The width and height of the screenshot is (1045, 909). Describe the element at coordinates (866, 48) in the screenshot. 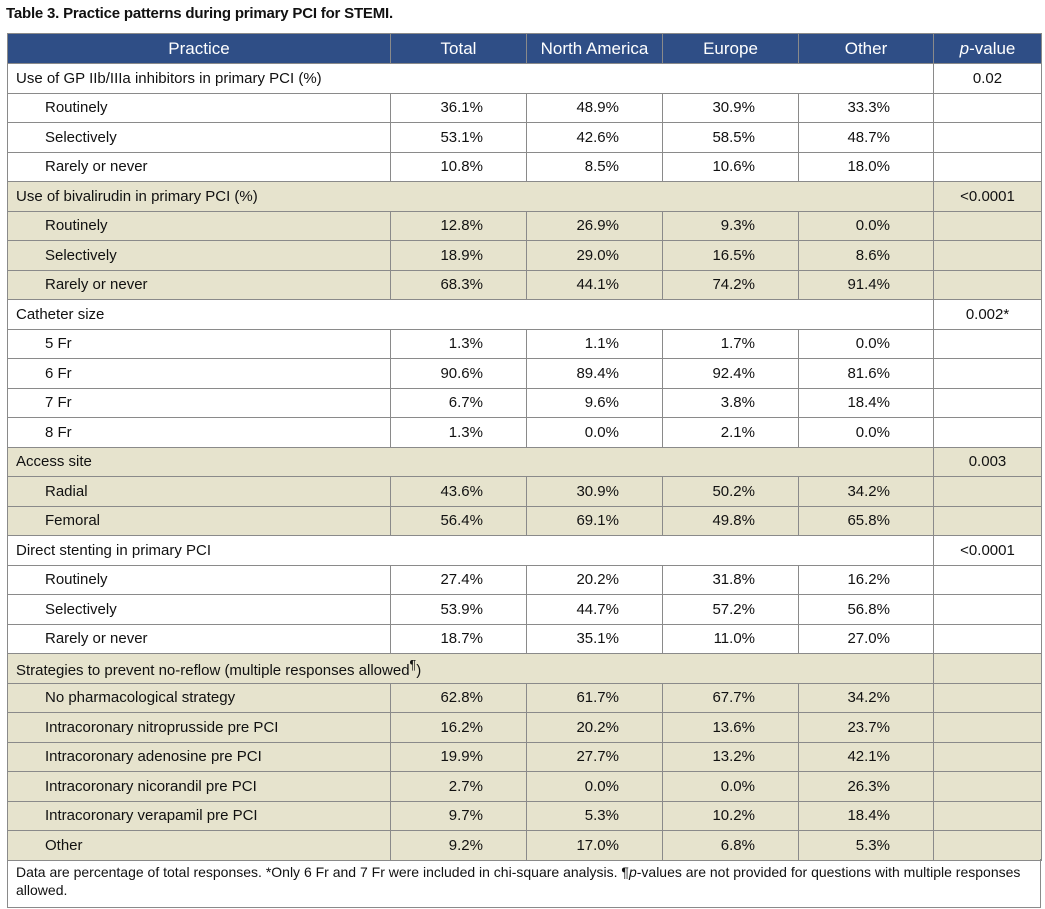

I see `column-header: Other` at that location.